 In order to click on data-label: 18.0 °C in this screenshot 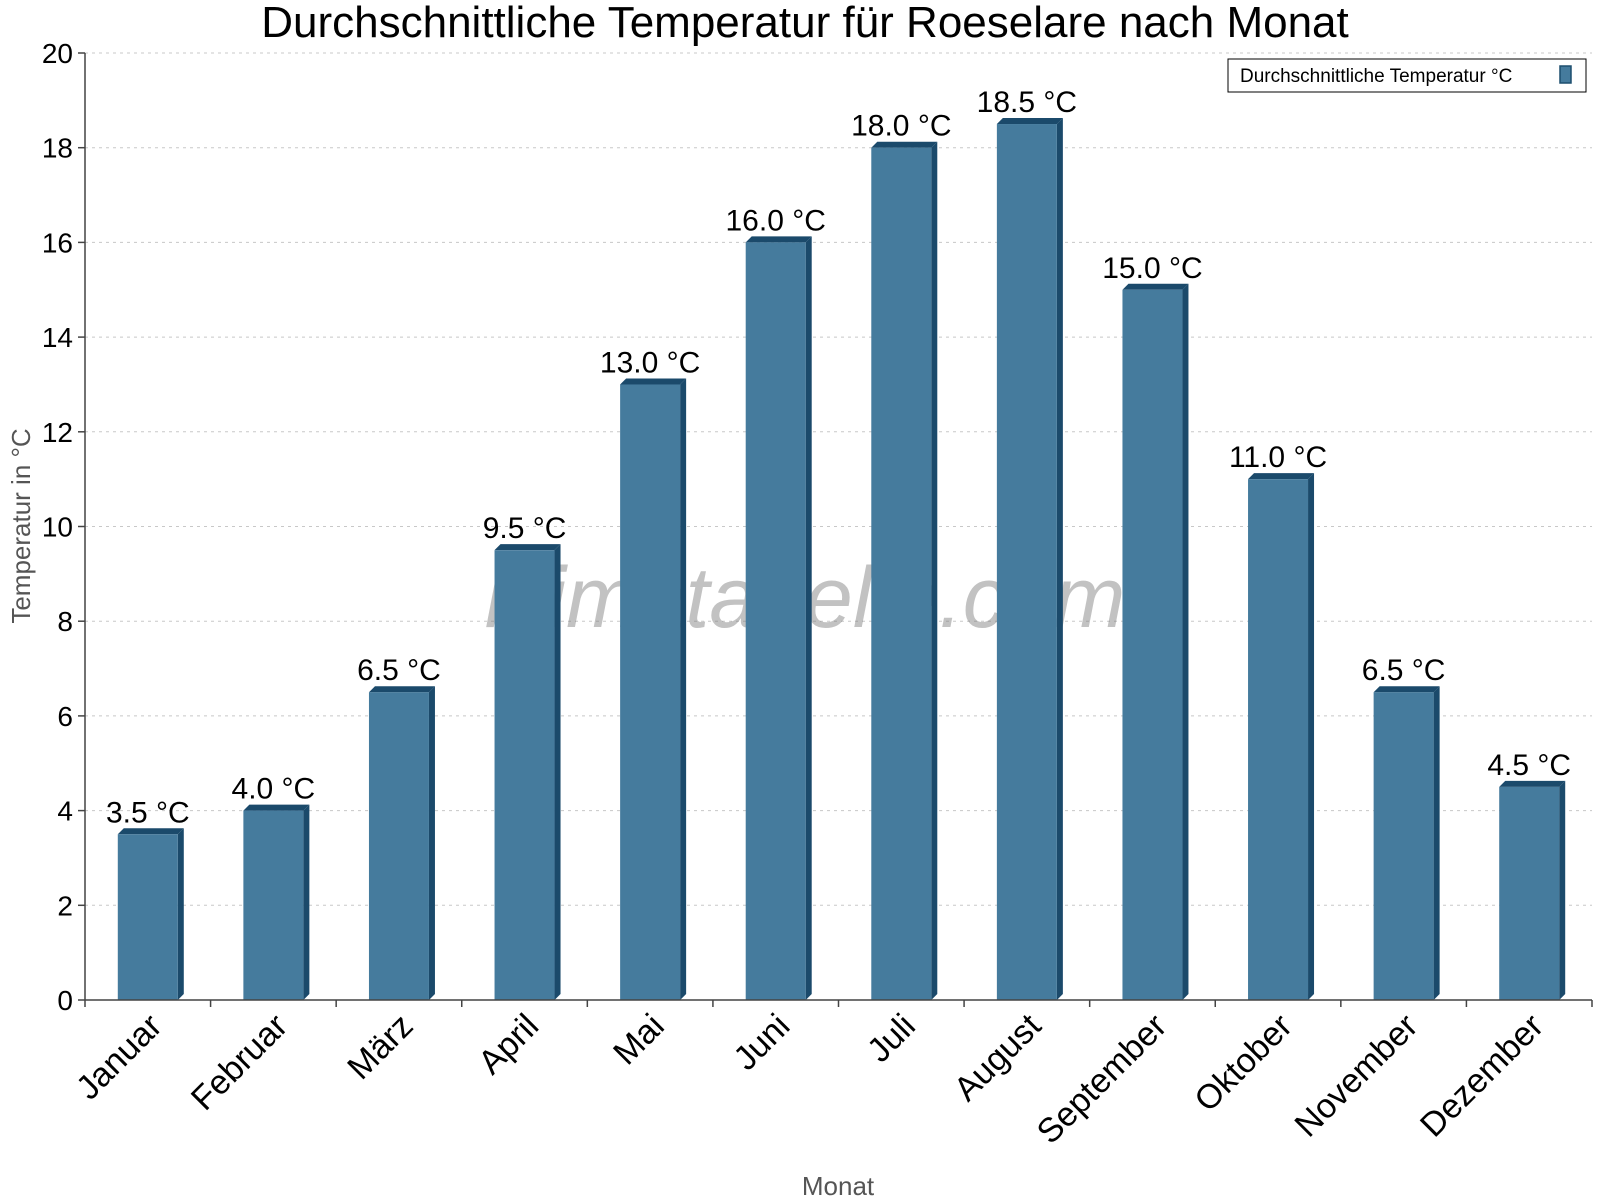, I will do `click(901, 126)`.